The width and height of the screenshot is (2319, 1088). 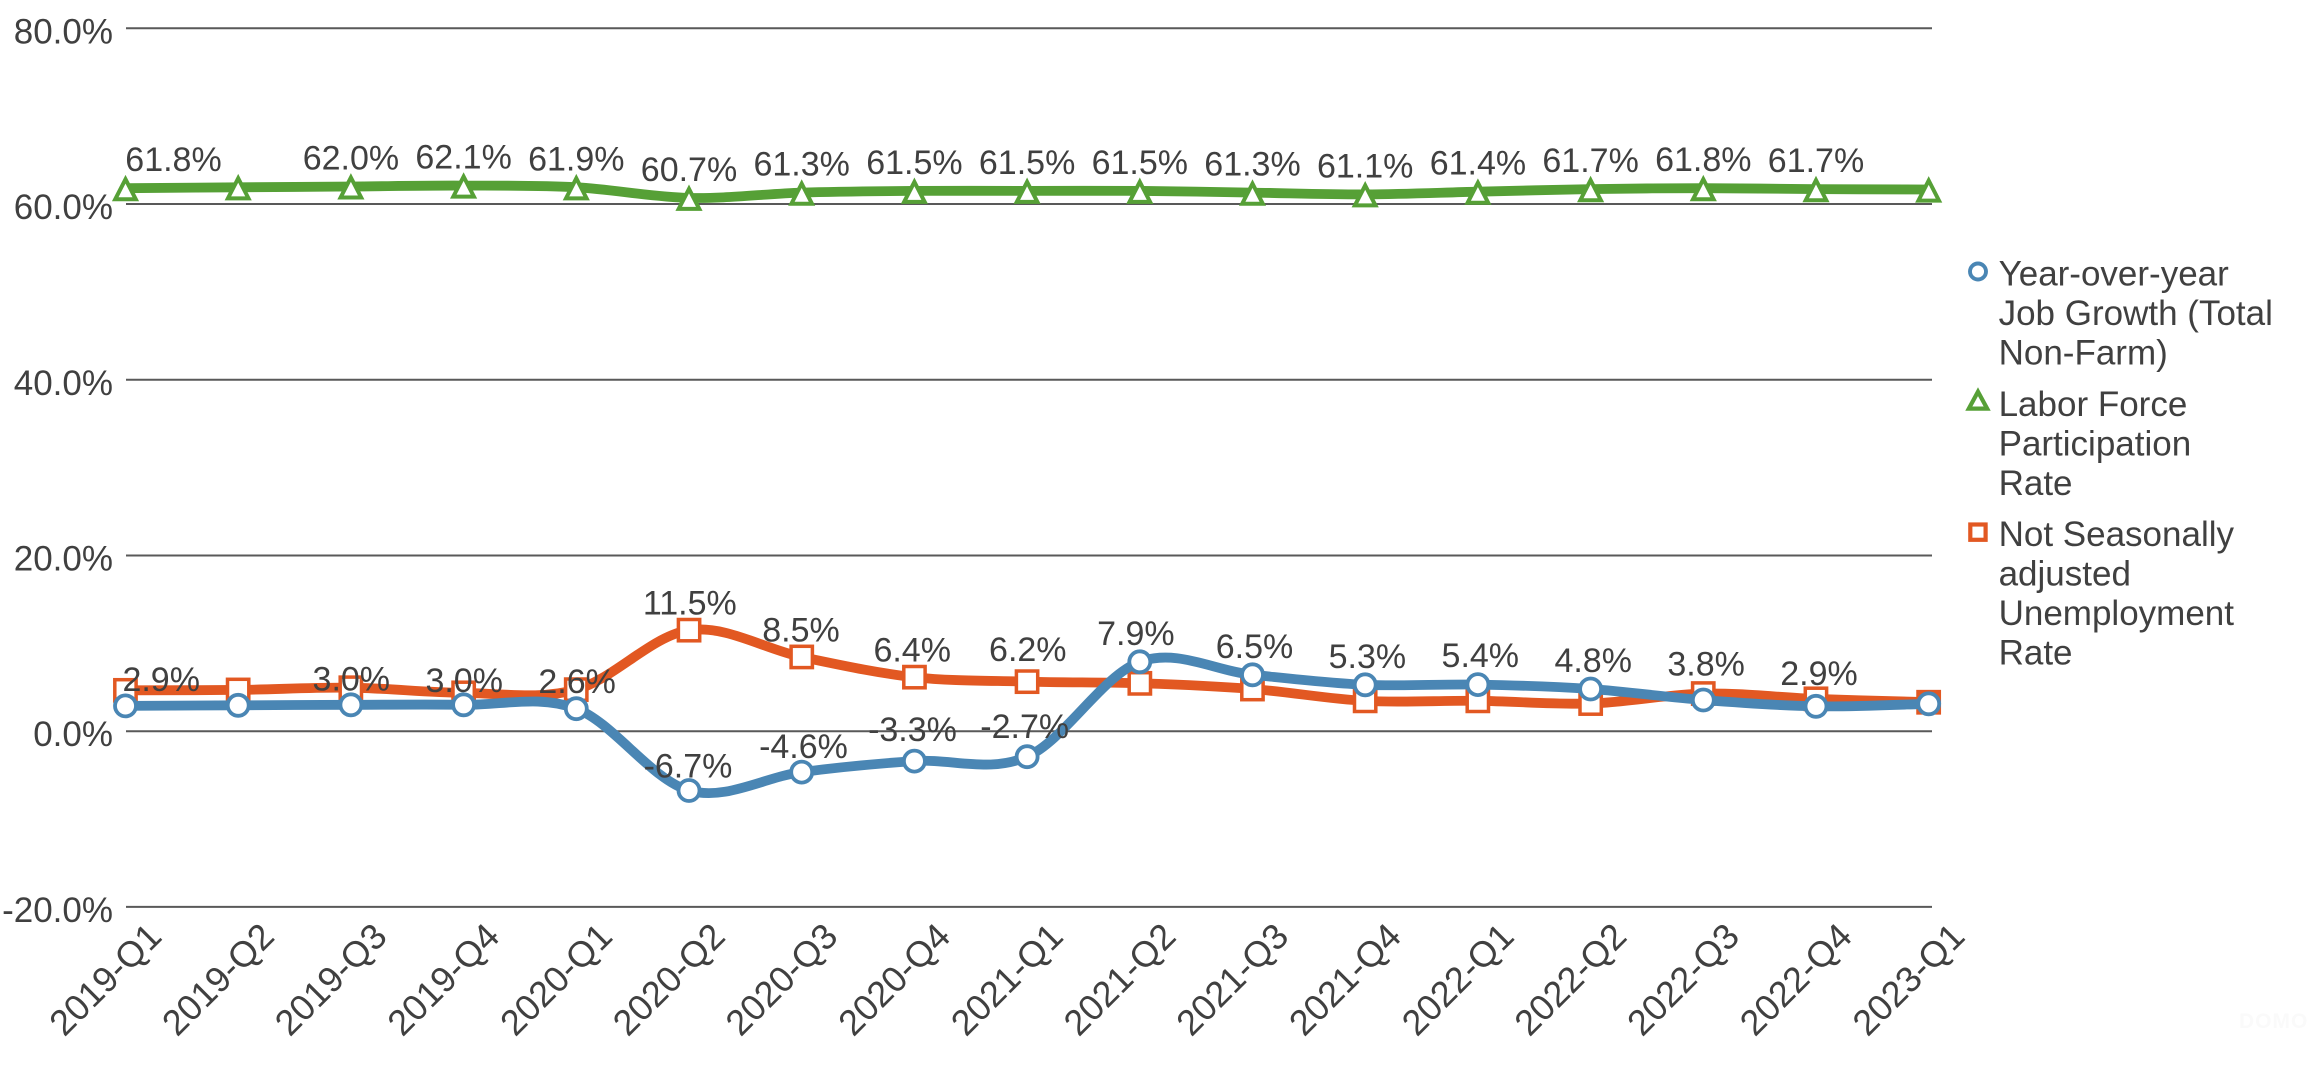 I want to click on svg-text: Non-Farm), so click(x=2083, y=353).